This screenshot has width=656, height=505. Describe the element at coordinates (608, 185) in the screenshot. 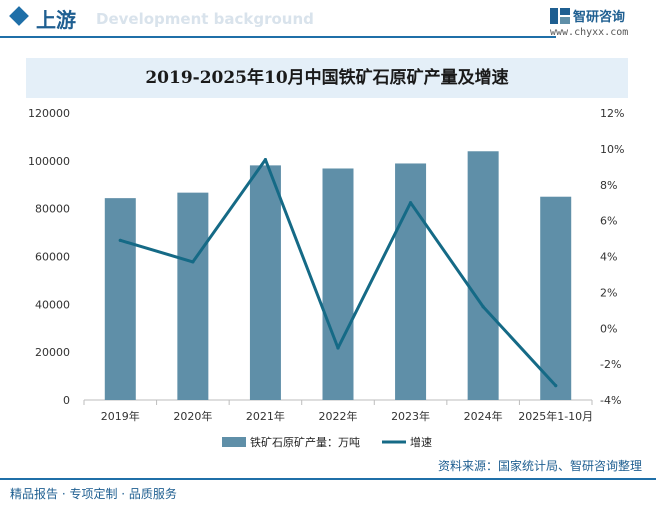

I see `y-right-tick-label: 8%` at that location.